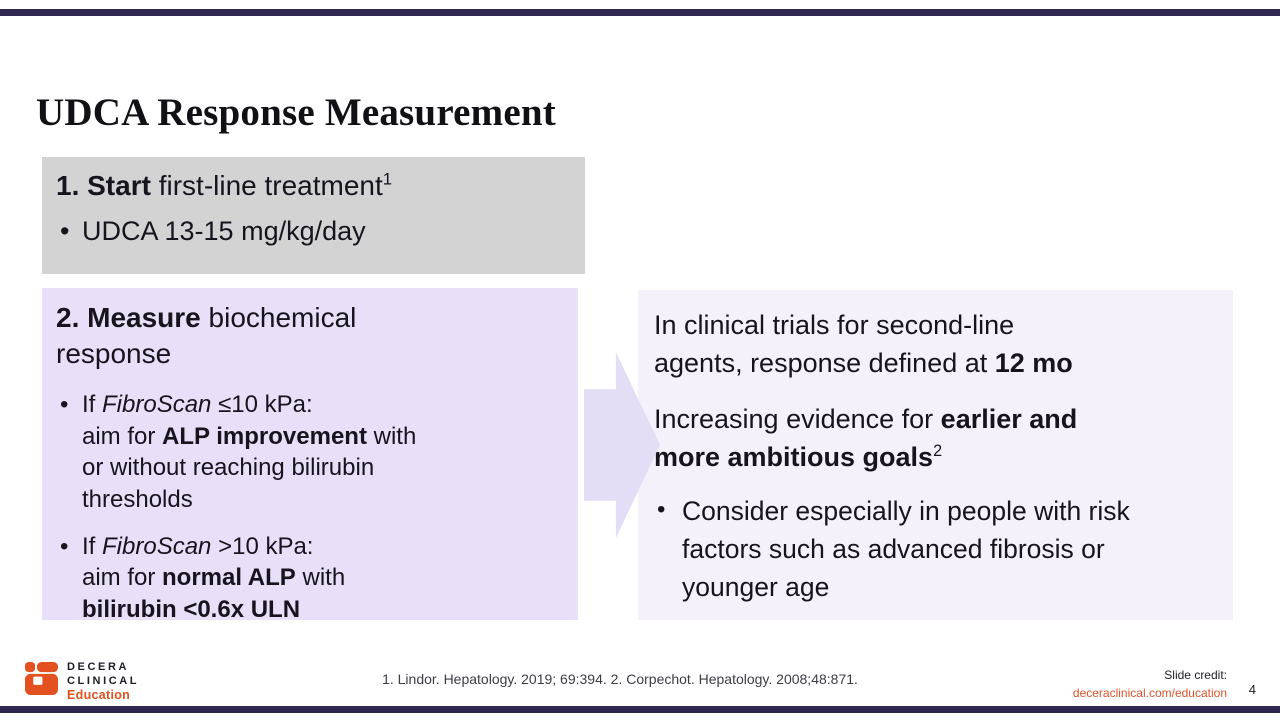  I want to click on page-number: 4, so click(1252, 689).